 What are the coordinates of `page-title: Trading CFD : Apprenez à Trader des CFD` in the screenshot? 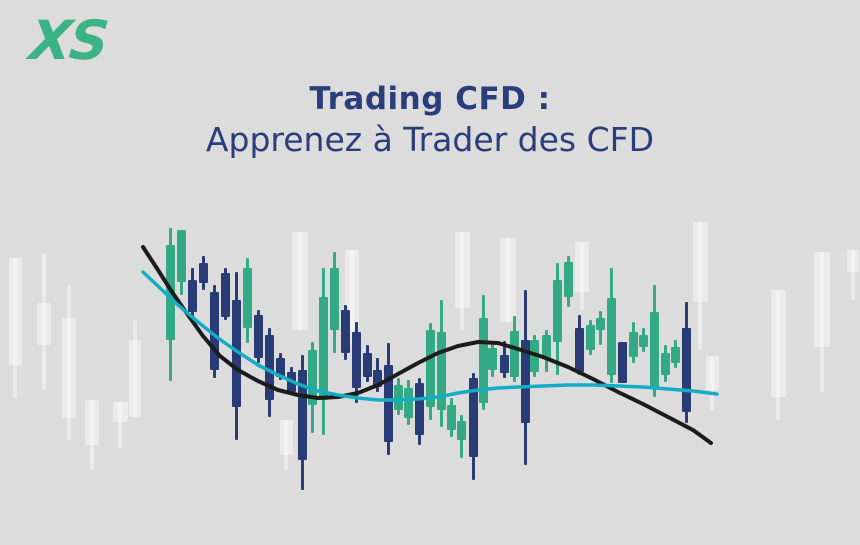 It's located at (430, 120).